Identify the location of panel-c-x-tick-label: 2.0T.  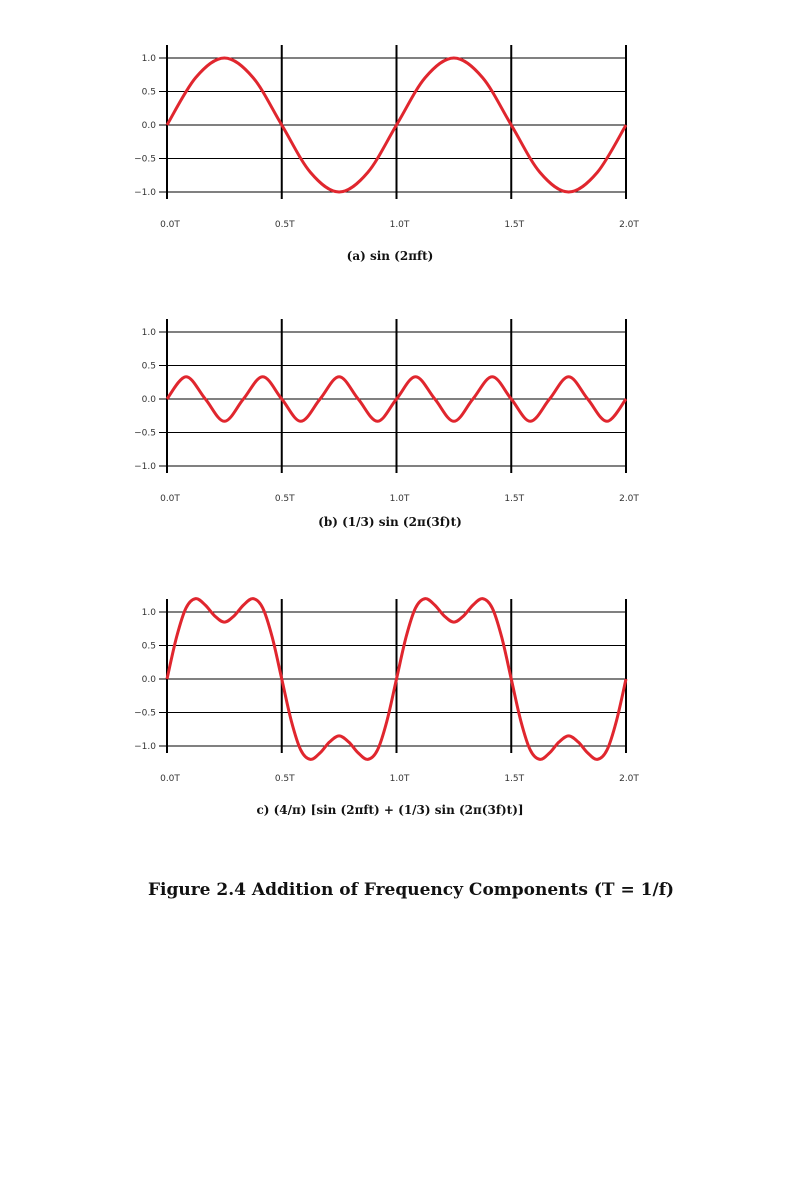
(629, 779).